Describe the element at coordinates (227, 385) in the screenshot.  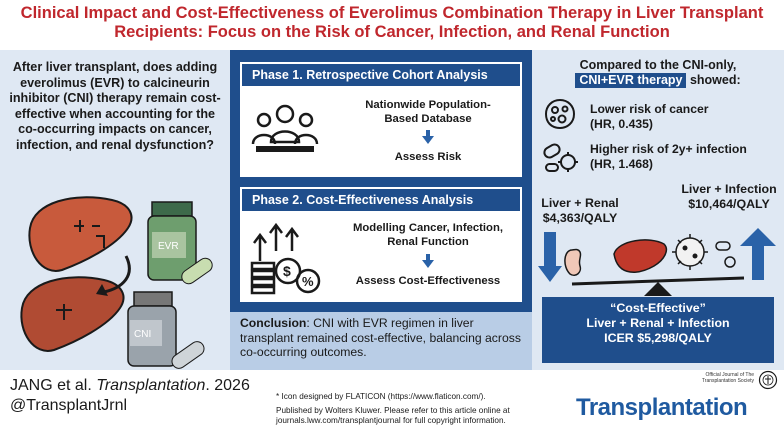
I see `citation-year: . 2026` at that location.